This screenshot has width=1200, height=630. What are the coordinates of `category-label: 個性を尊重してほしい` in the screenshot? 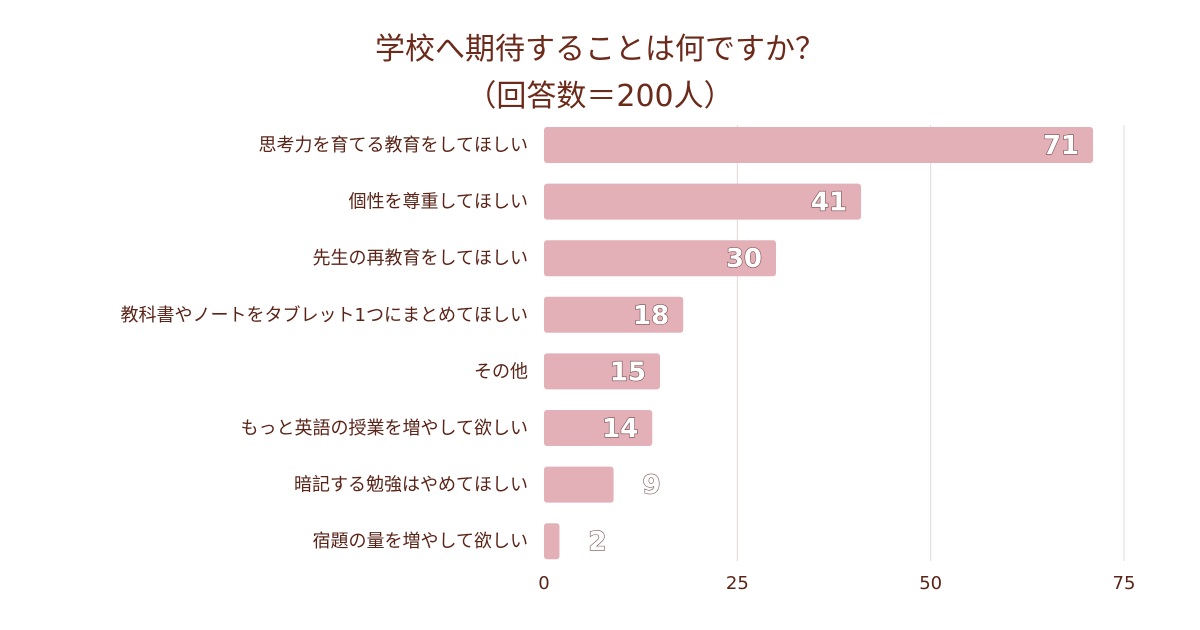 It's located at (438, 202).